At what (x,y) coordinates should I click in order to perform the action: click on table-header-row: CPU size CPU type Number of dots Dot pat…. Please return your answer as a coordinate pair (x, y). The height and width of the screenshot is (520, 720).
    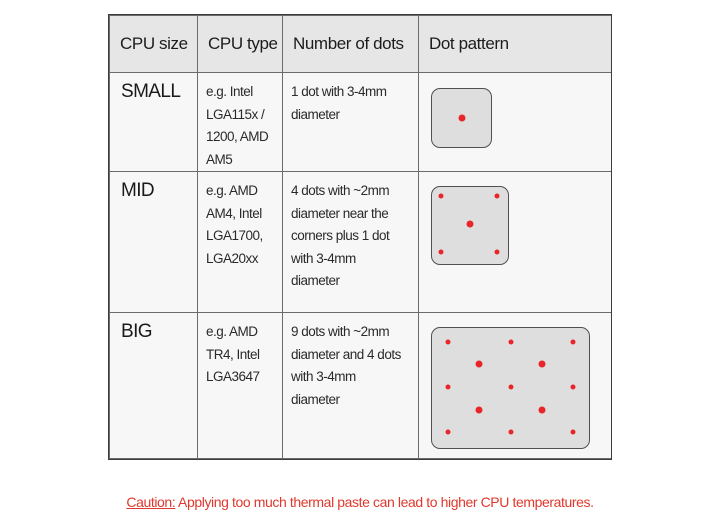
    Looking at the image, I should click on (360, 44).